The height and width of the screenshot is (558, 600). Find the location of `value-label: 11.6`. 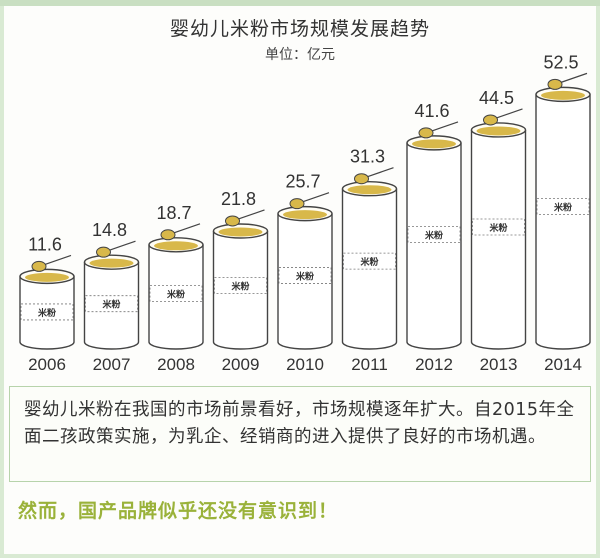

value-label: 11.6 is located at coordinates (45, 244).